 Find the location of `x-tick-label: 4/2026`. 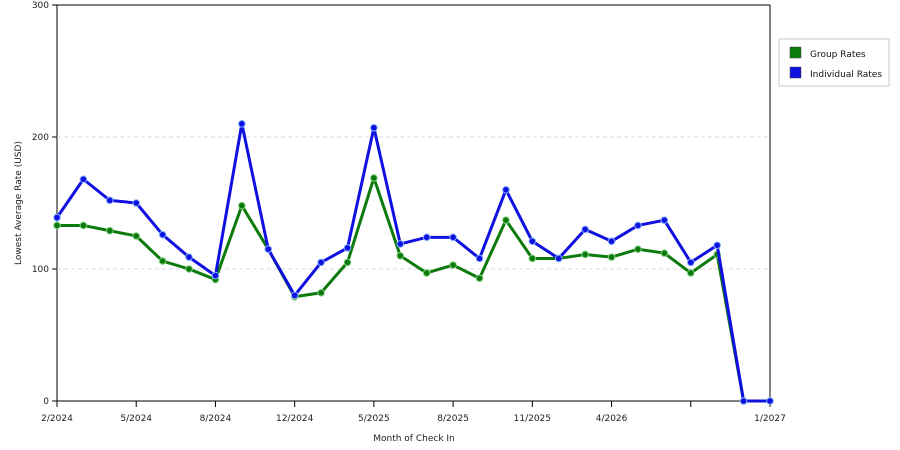

x-tick-label: 4/2026 is located at coordinates (612, 419).